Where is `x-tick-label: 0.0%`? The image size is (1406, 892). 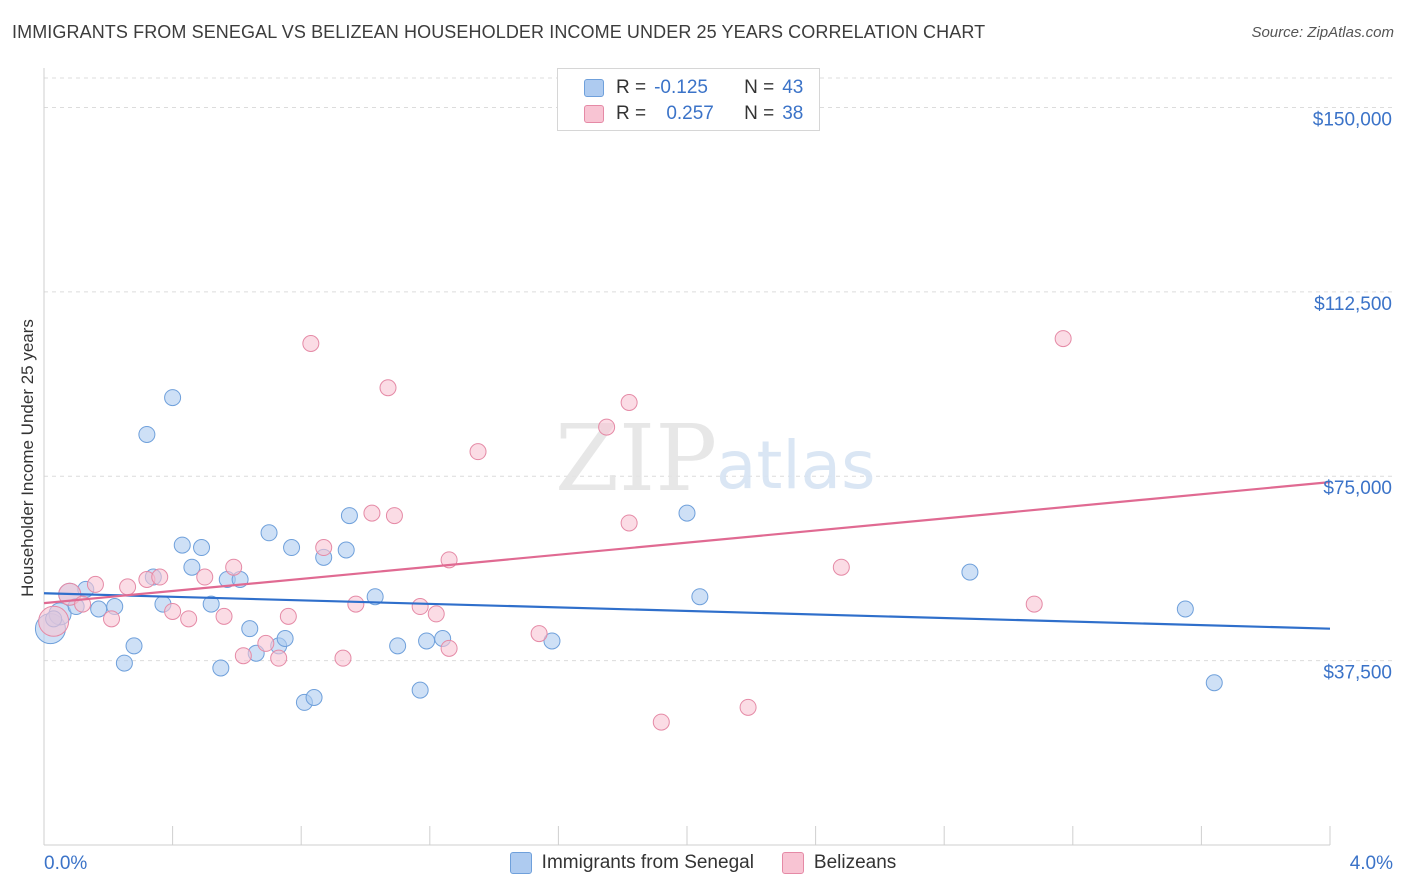 x-tick-label: 0.0% is located at coordinates (65, 863).